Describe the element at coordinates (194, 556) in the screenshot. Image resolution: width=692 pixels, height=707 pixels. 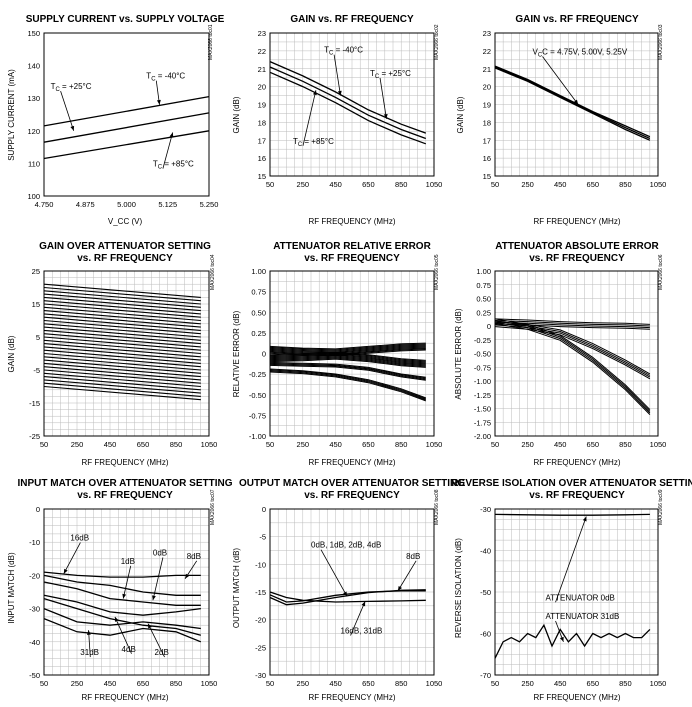
I see `annotation-label: 8dB` at that location.